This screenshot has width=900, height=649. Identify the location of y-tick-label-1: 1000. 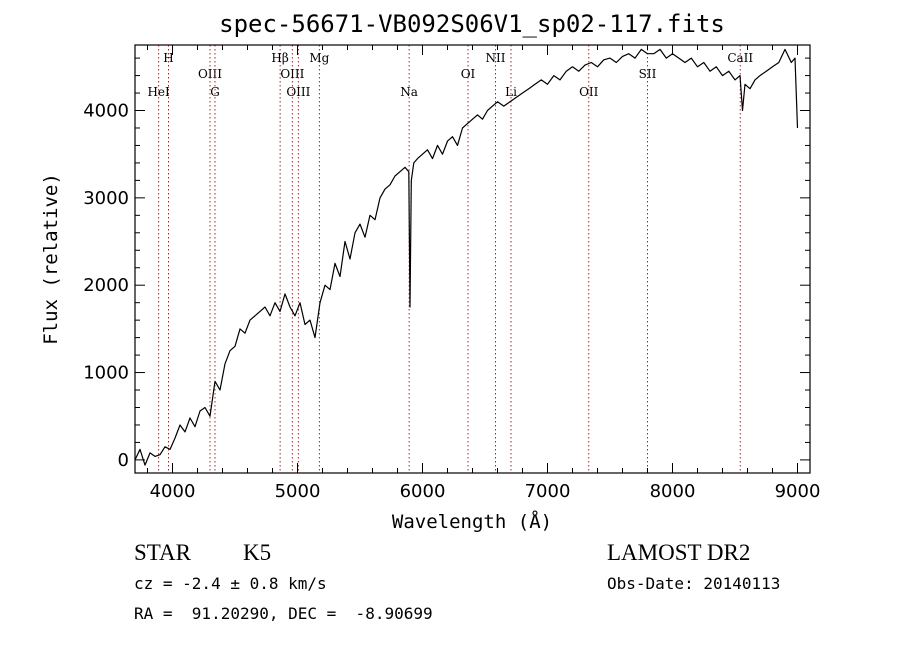
(106, 373).